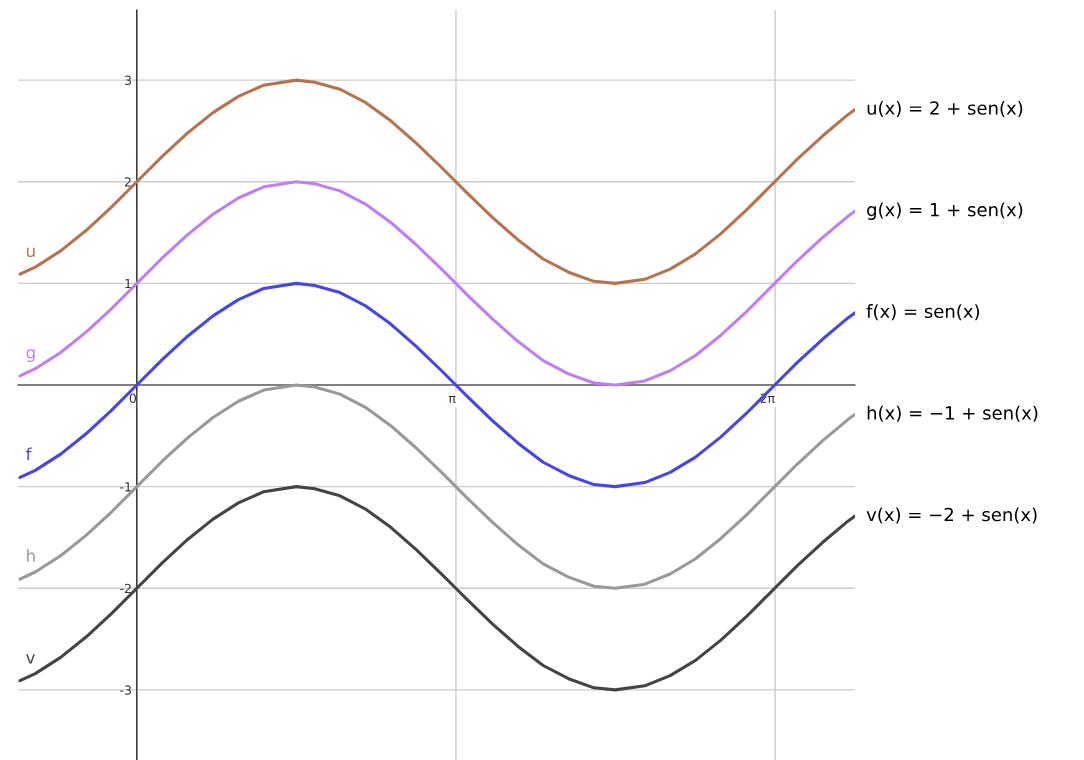 This screenshot has width=1084, height=760. I want to click on y-tick-label: 1, so click(128, 284).